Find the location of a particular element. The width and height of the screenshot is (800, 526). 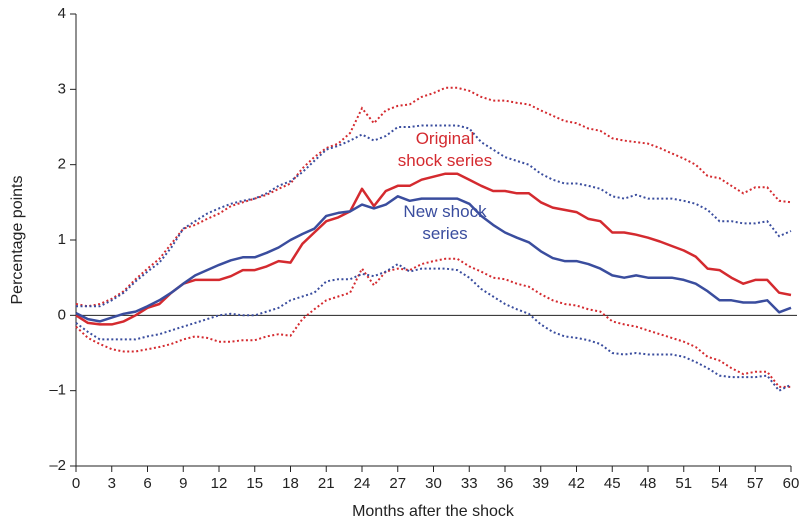

series-label: New shock series is located at coordinates (445, 222).